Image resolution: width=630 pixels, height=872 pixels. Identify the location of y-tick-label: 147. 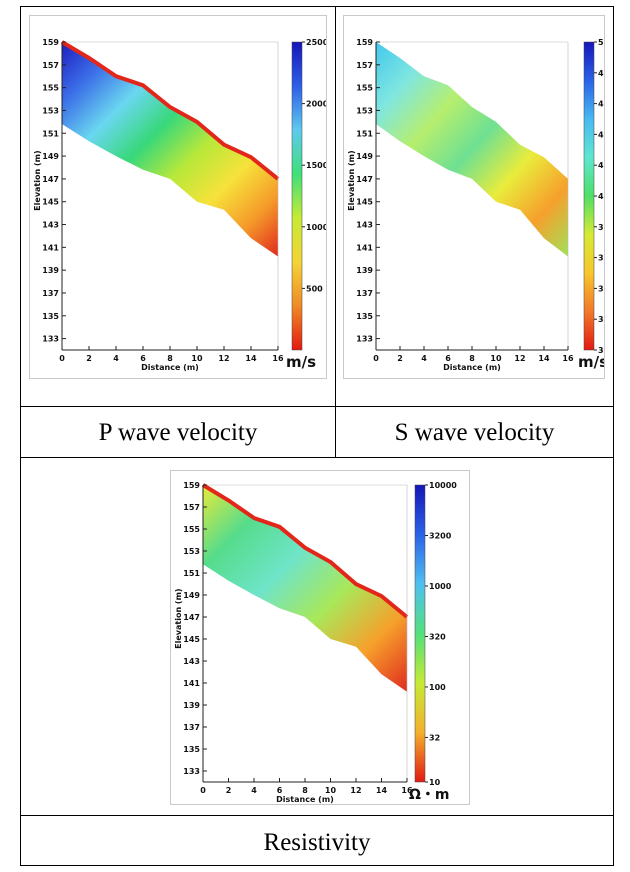
(191, 617).